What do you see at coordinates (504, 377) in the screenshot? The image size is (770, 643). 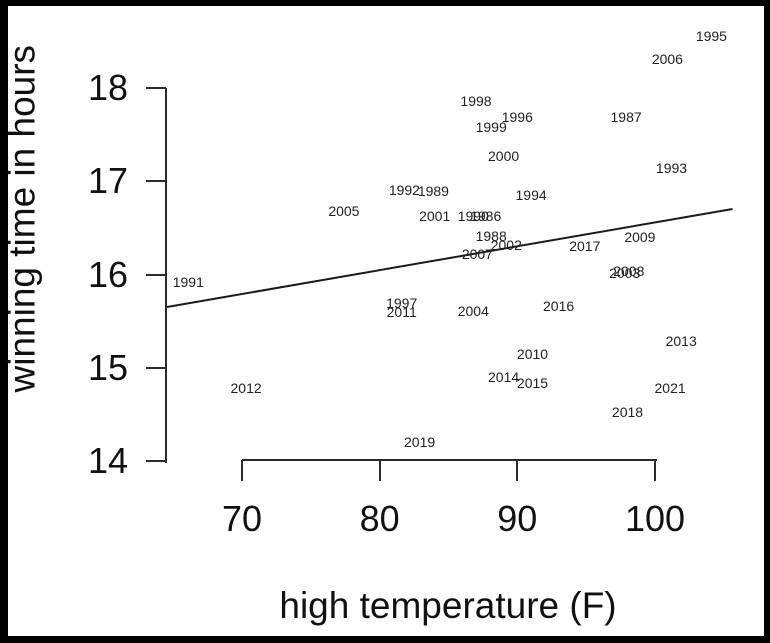 I see `point-label-2014: 2014` at bounding box center [504, 377].